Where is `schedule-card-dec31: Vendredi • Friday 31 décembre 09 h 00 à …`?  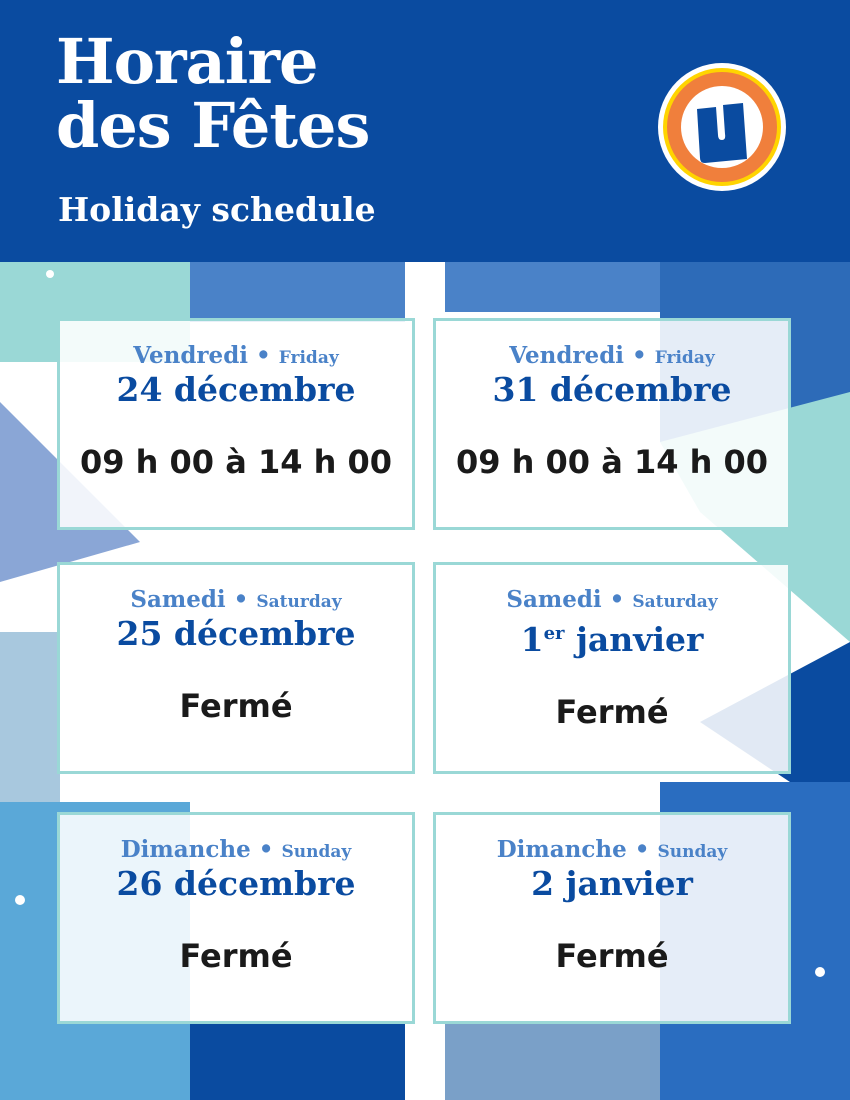 schedule-card-dec31: Vendredi • Friday 31 décembre 09 h 00 à … is located at coordinates (612, 424).